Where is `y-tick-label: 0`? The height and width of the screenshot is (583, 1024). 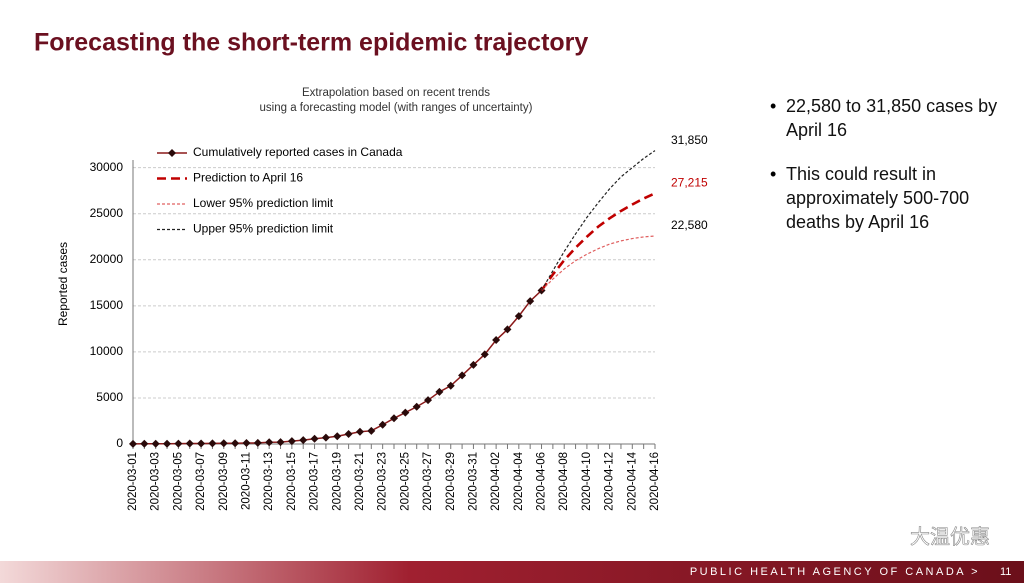
y-tick-label: 0 is located at coordinates (119, 443).